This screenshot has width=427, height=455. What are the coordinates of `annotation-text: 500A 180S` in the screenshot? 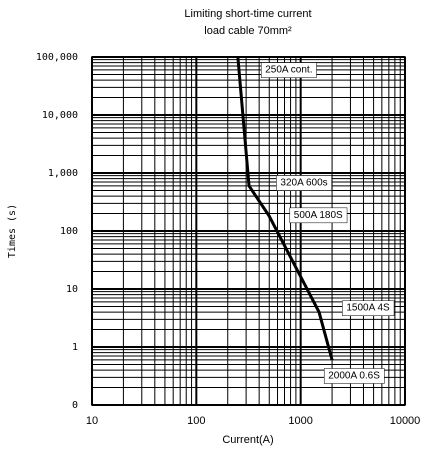 It's located at (318, 215).